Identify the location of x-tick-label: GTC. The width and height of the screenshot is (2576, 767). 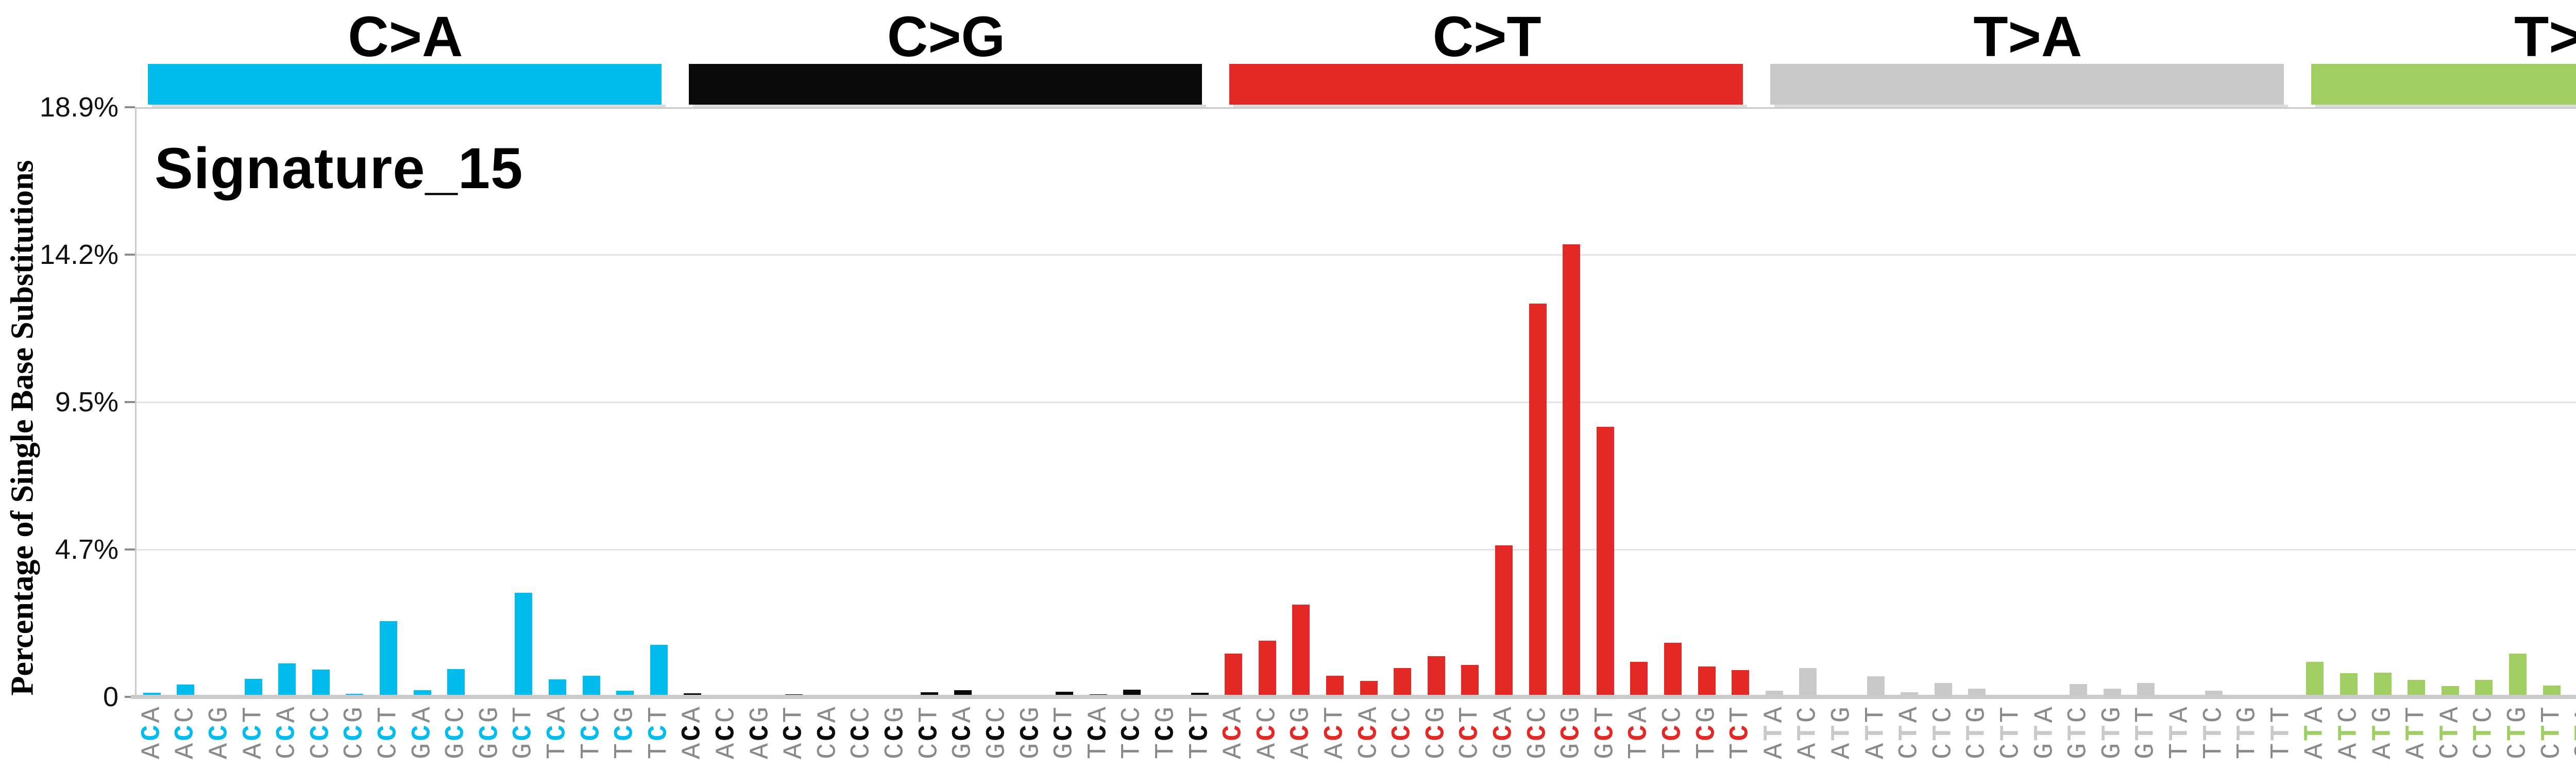
(2078, 732).